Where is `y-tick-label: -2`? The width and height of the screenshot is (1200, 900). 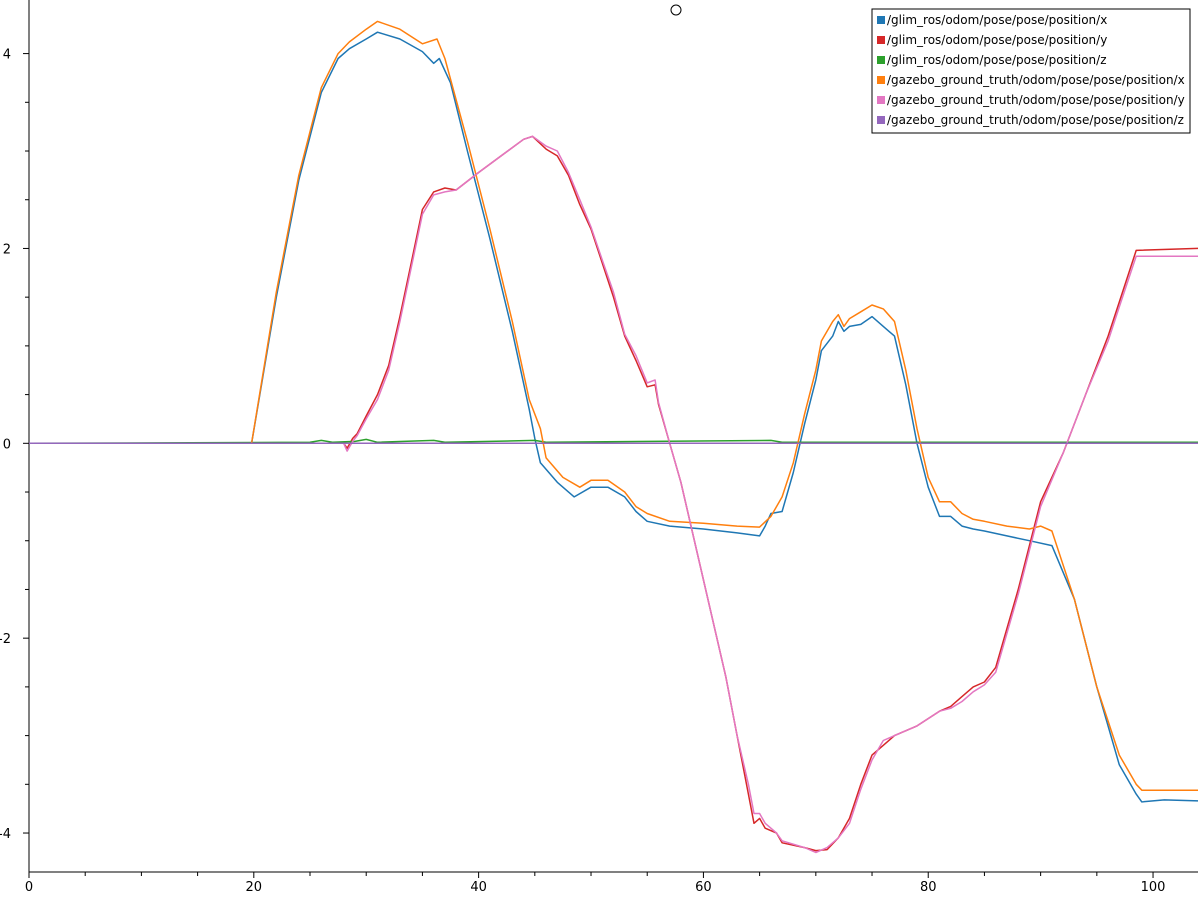 y-tick-label: -2 is located at coordinates (5, 639).